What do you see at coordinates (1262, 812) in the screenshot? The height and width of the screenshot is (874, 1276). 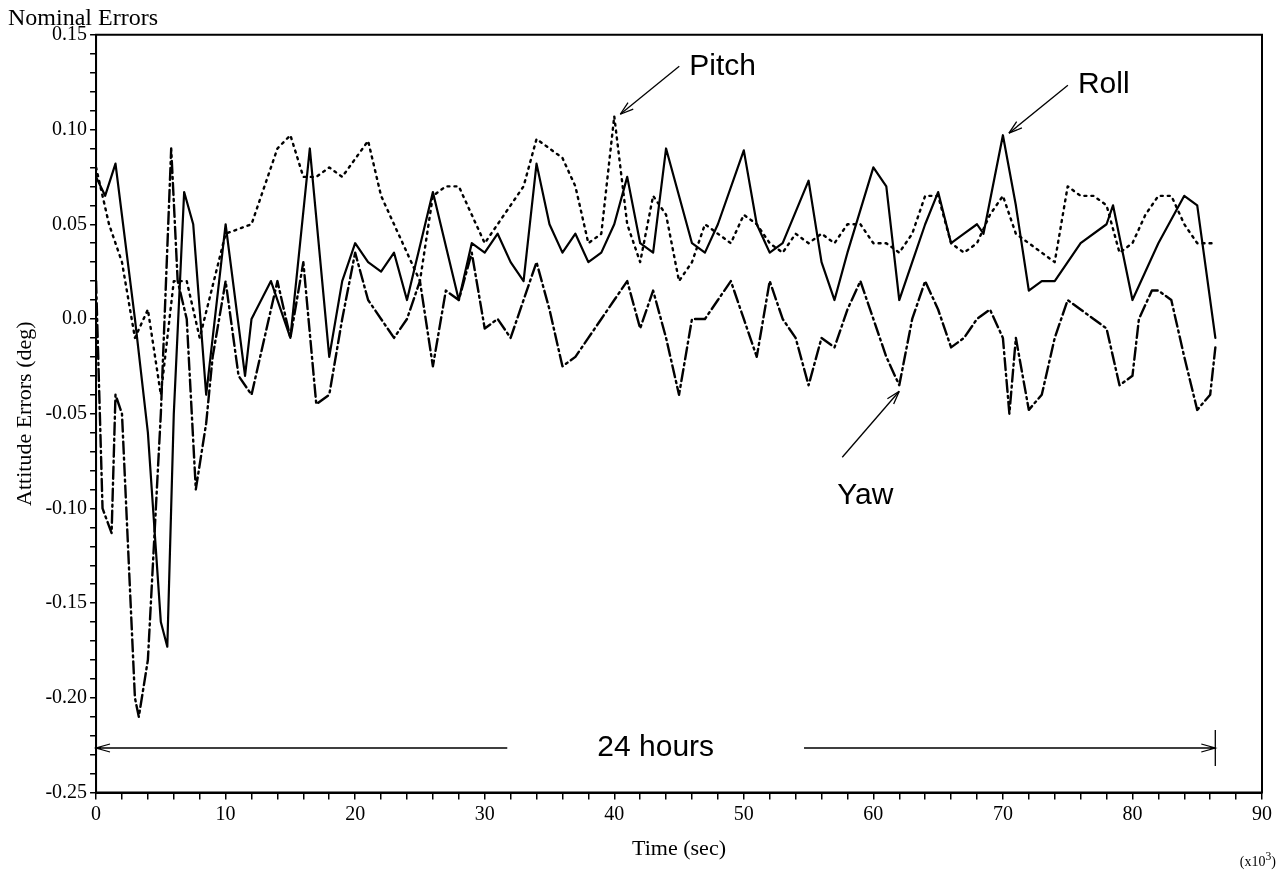 I see `x-tick-label: 90` at bounding box center [1262, 812].